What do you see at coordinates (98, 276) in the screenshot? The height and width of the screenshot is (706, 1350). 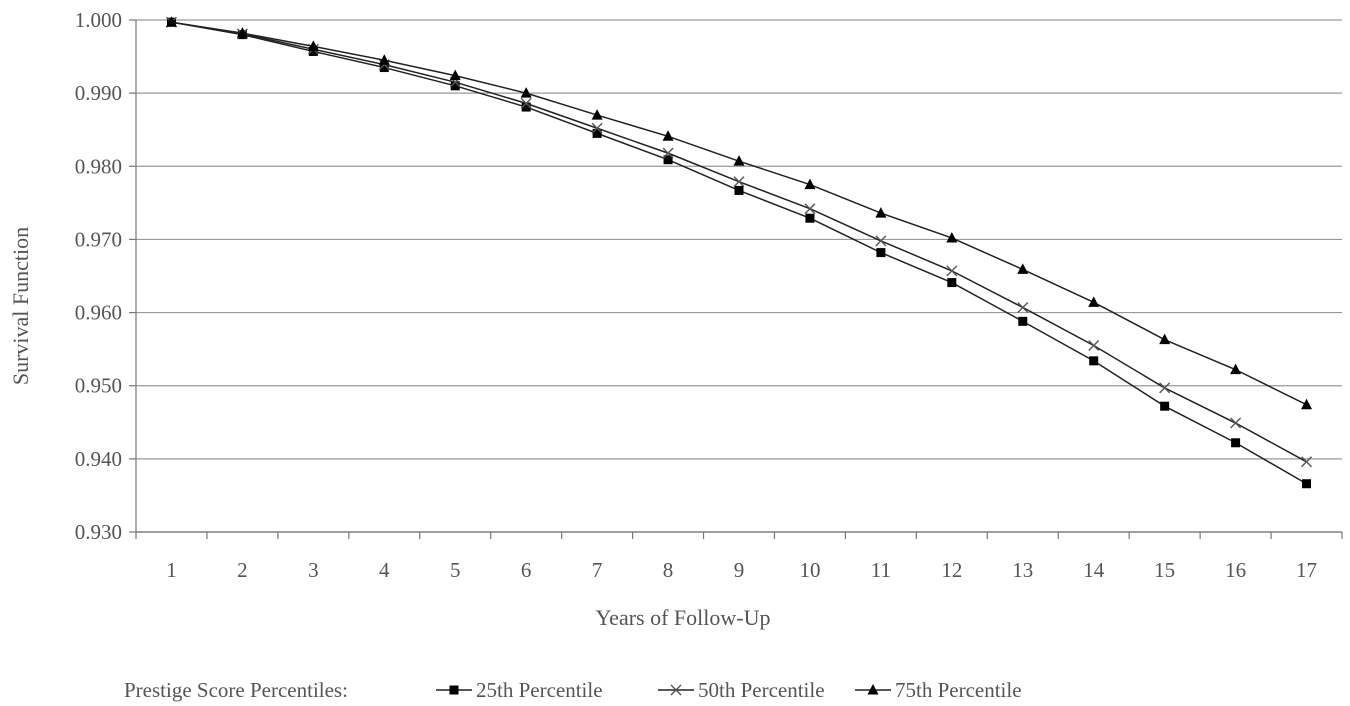 I see `y-tick-labels: 0.930 0.940 0.950 0.960 0.970 0.980 0.990 1.000` at bounding box center [98, 276].